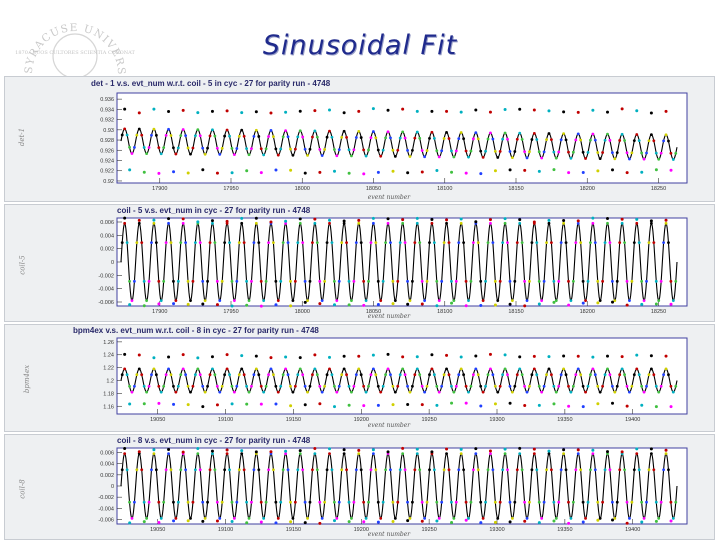 The image size is (720, 540). What do you see at coordinates (230, 312) in the screenshot?
I see `x-tick-label: 17950` at bounding box center [230, 312].